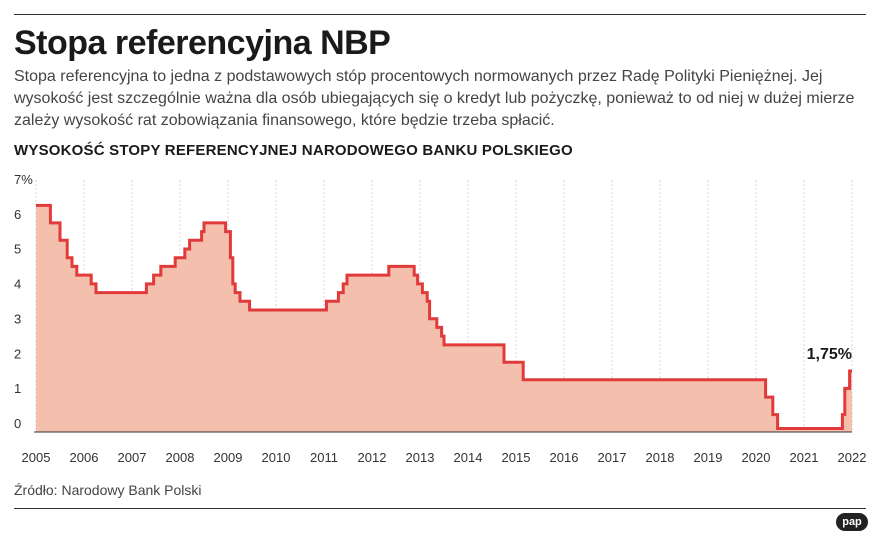 This screenshot has height=540, width=880. What do you see at coordinates (180, 457) in the screenshot?
I see `x-tick-label: 2008` at bounding box center [180, 457].